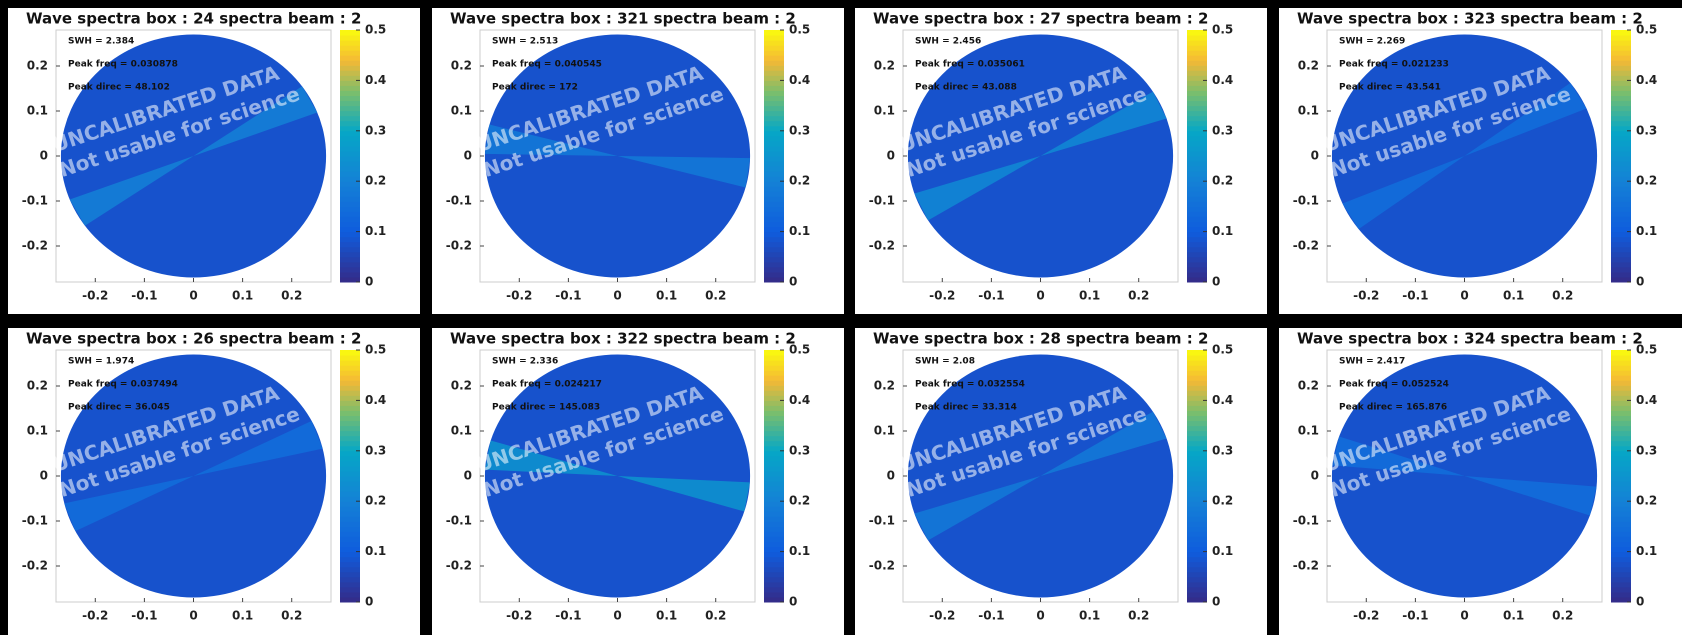 The height and width of the screenshot is (635, 1682). What do you see at coordinates (684, 172) in the screenshot?
I see `beam` at bounding box center [684, 172].